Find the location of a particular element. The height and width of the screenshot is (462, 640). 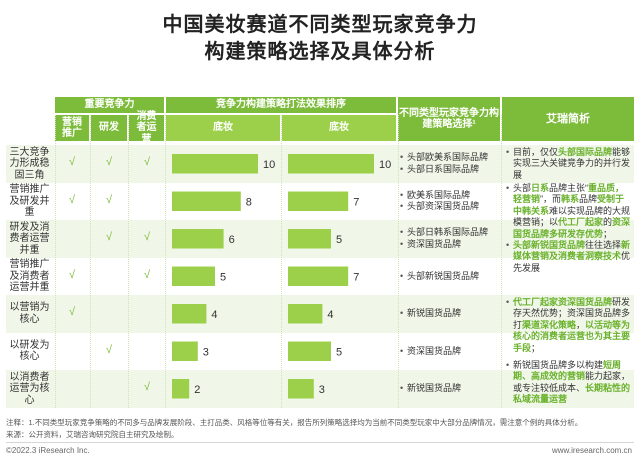

analysis-text: 优先发展 is located at coordinates (572, 262).